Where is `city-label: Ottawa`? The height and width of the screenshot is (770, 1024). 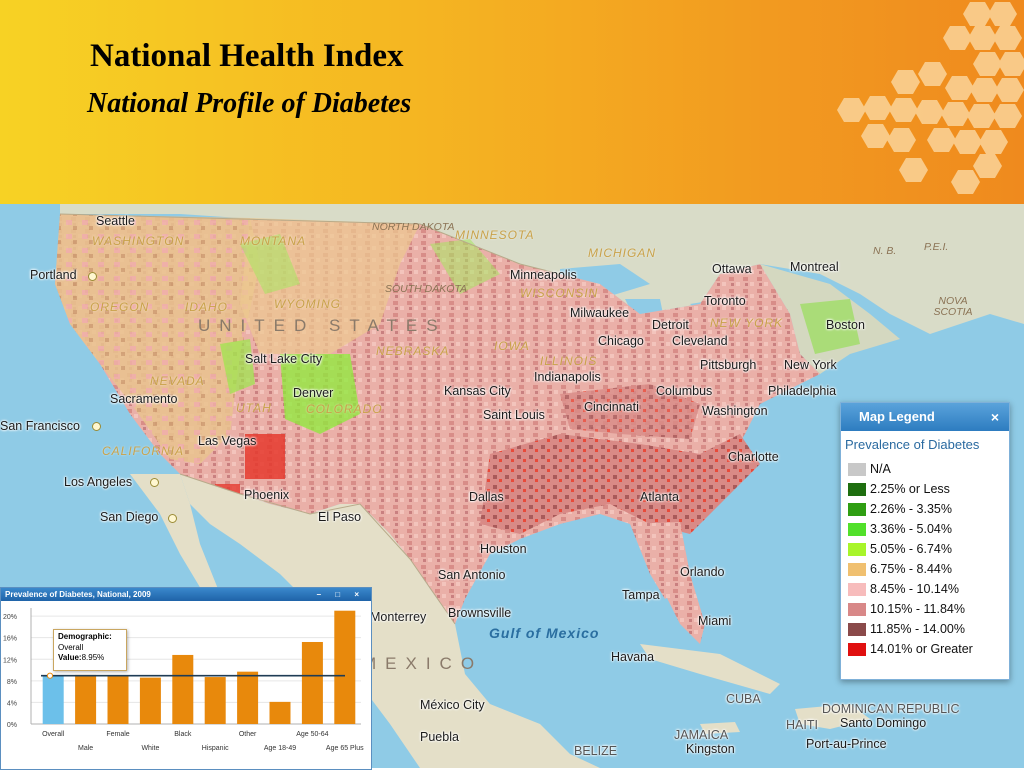
city-label: Ottawa is located at coordinates (732, 269).